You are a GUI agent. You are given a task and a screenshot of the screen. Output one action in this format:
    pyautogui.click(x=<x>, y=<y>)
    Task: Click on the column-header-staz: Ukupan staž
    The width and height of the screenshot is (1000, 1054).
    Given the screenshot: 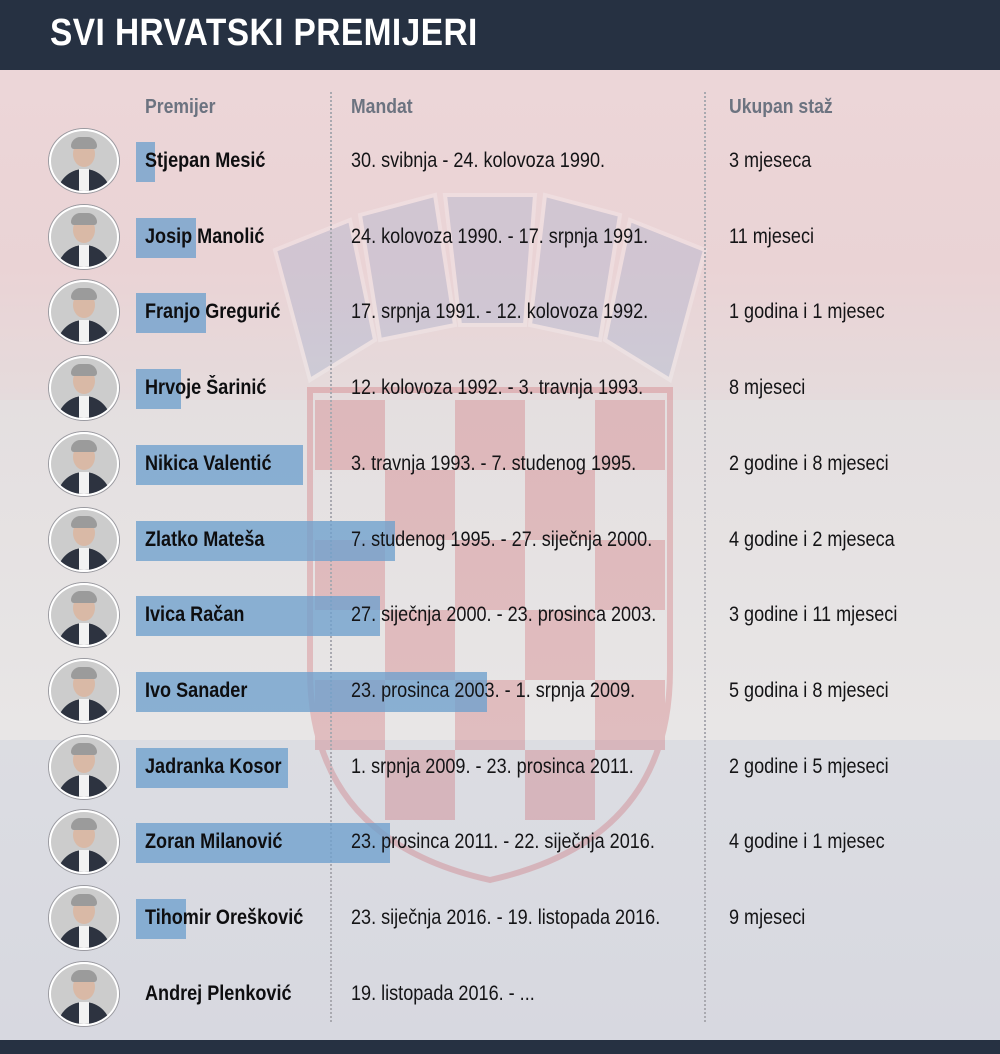 What is the action you would take?
    pyautogui.click(x=781, y=107)
    